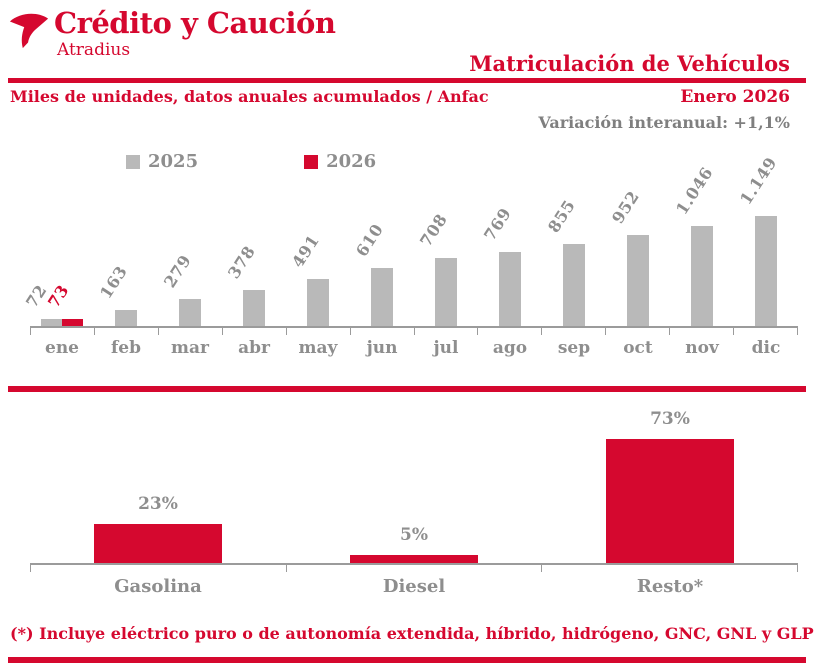 This screenshot has width=814, height=672. I want to click on brand-logo: Crédito y Caución Atradius, so click(172, 33).